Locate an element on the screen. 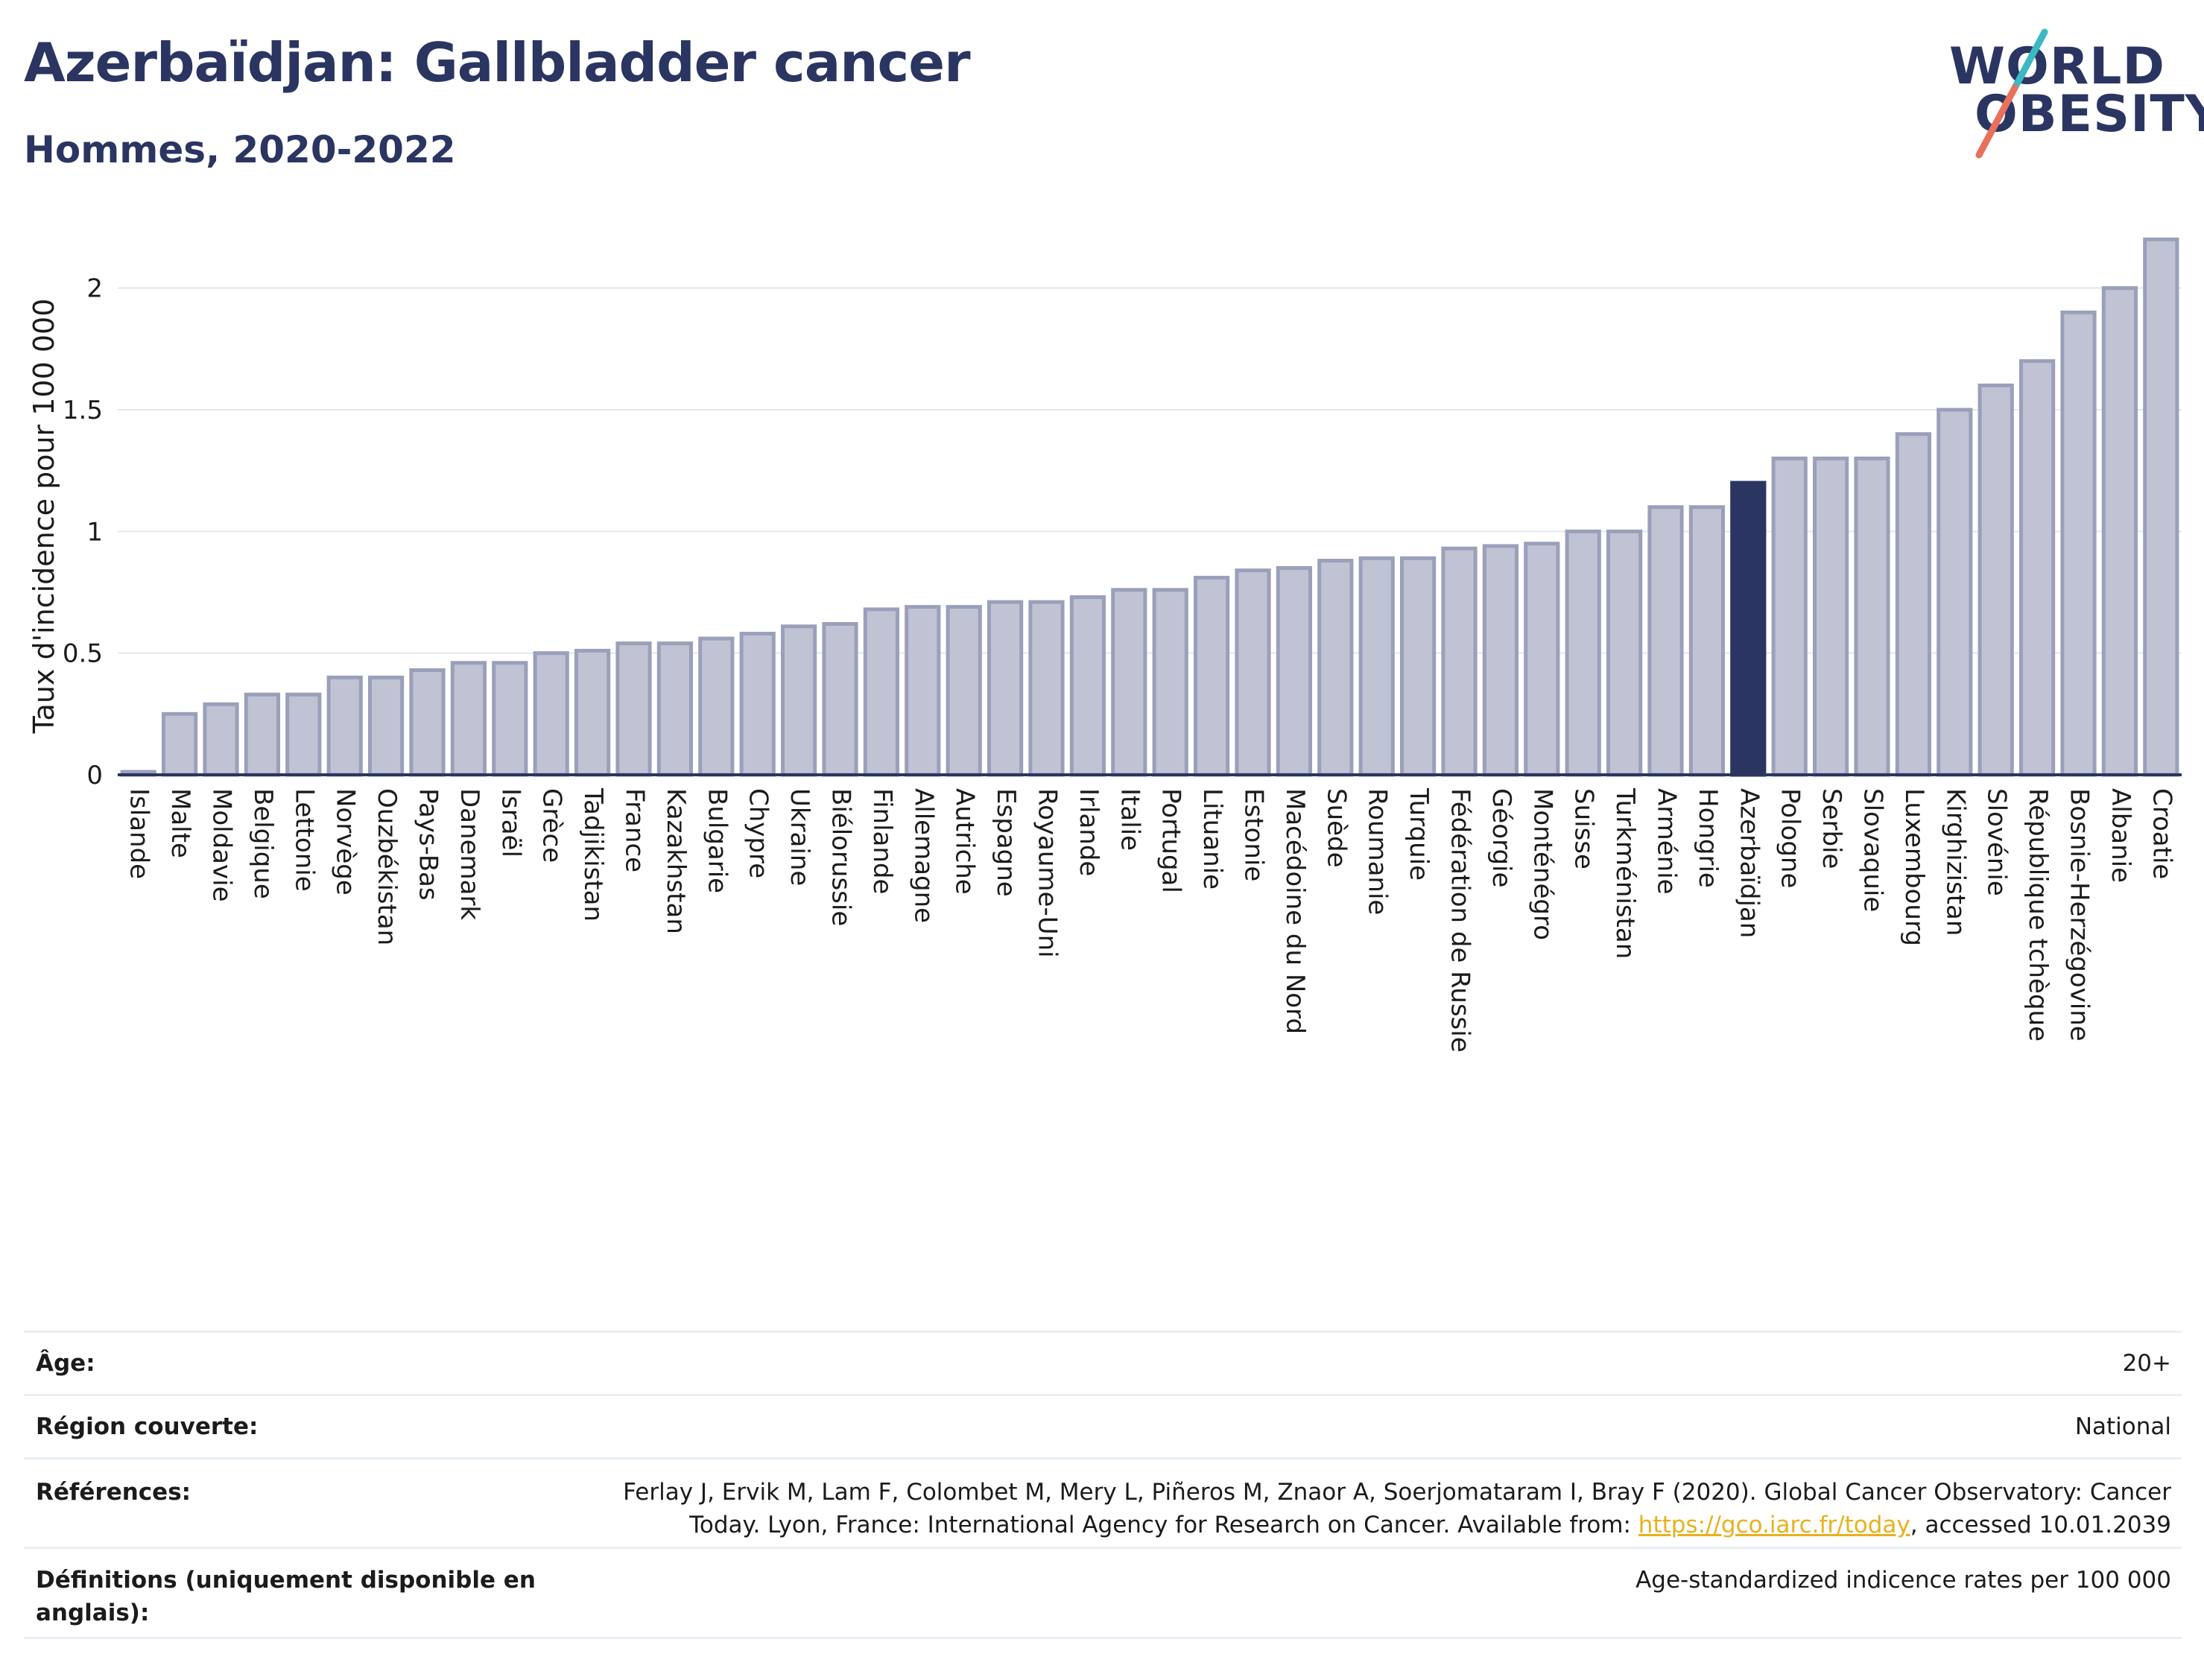 This screenshot has height=1680, width=2204. x-tick-label: Hongrie is located at coordinates (1708, 838).